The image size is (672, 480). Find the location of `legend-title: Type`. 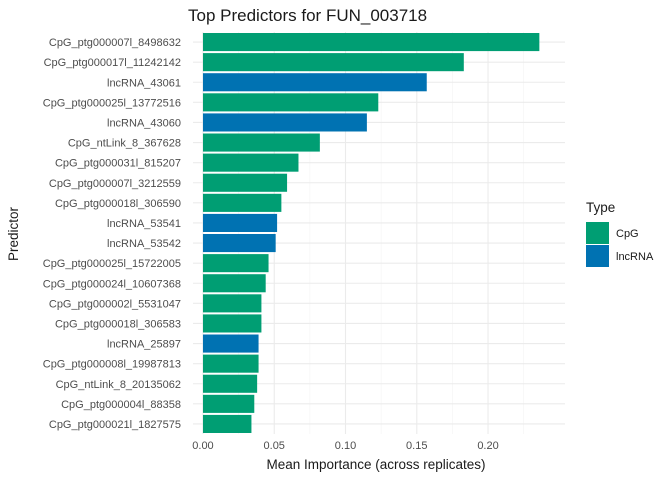

legend-title: Type is located at coordinates (600, 207).